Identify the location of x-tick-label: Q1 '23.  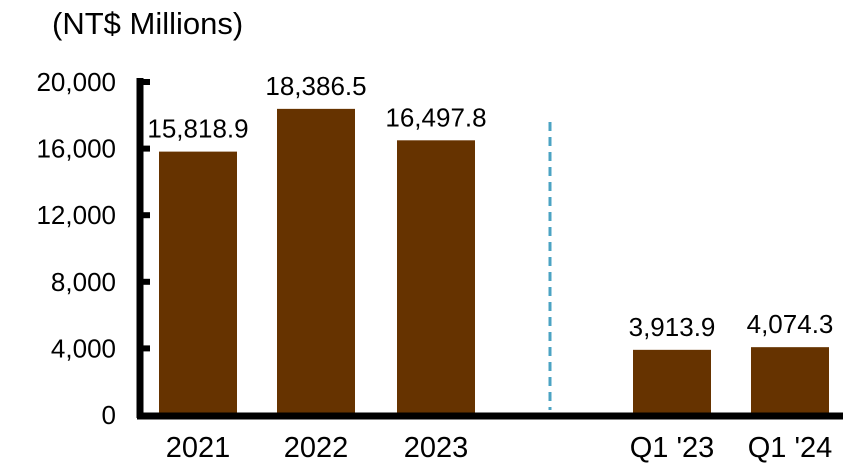
(672, 447).